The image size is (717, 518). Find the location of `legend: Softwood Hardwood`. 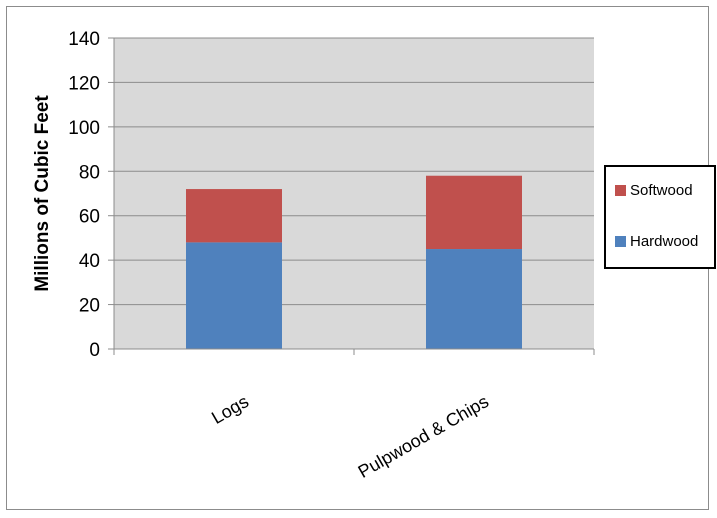

legend: Softwood Hardwood is located at coordinates (660, 217).